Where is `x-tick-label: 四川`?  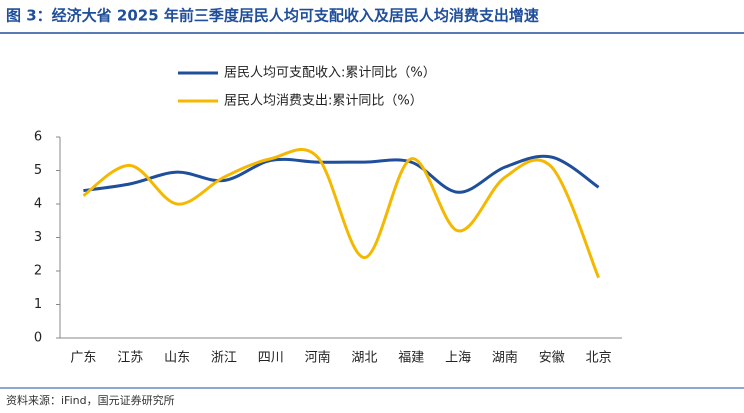
x-tick-label: 四川 is located at coordinates (271, 358).